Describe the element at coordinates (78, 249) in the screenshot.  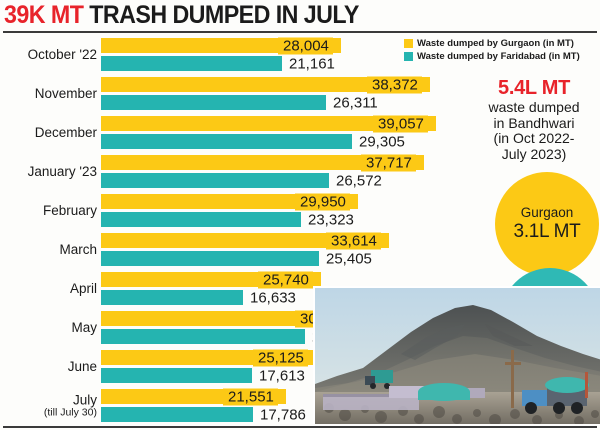
I see `month-label: March` at that location.